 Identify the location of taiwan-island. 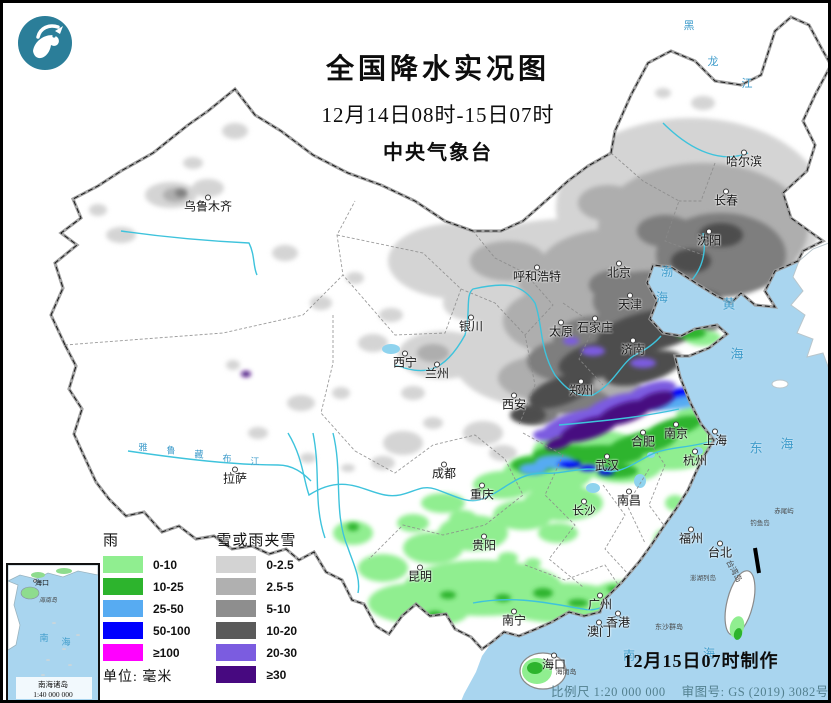
(742, 593).